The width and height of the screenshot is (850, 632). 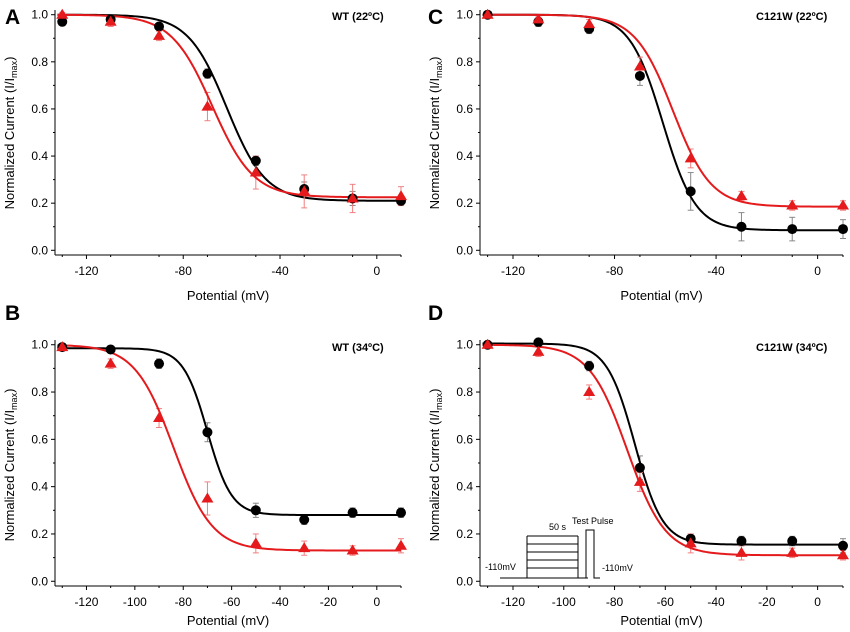 What do you see at coordinates (12, 17) in the screenshot?
I see `panel-letter: A` at bounding box center [12, 17].